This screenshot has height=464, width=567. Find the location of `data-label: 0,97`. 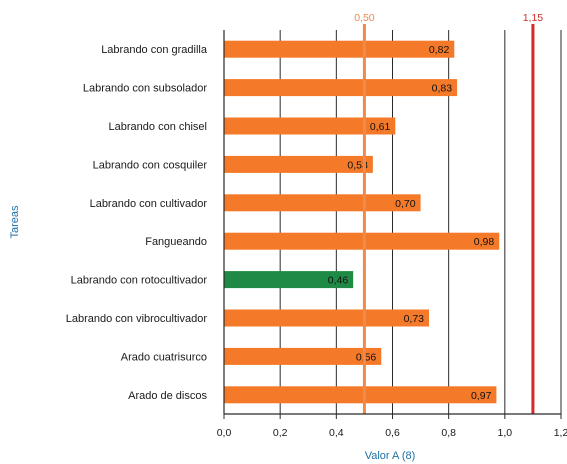

data-label: 0,97 is located at coordinates (481, 396).